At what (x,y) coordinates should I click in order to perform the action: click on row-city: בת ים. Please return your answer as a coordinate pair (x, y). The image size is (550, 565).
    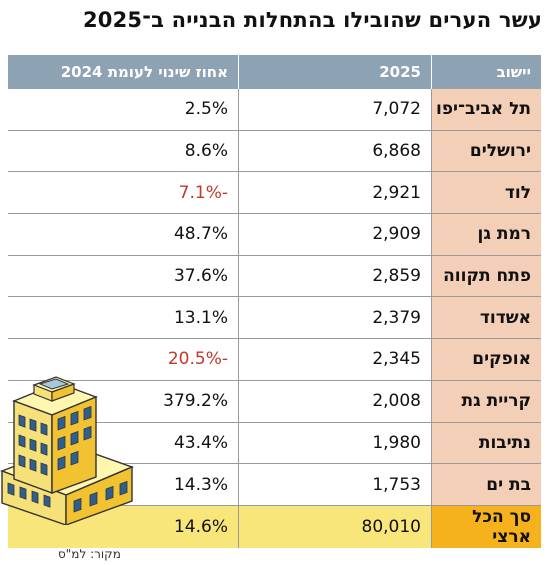
    Looking at the image, I should click on (486, 485).